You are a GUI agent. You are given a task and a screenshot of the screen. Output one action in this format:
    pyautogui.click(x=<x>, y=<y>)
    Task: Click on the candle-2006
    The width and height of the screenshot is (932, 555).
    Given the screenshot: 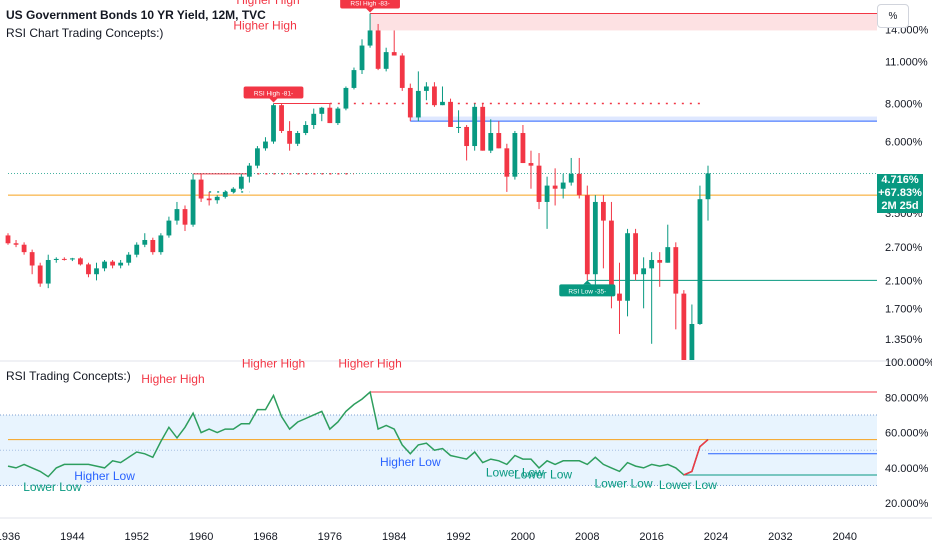 What is the action you would take?
    pyautogui.click(x=571, y=171)
    